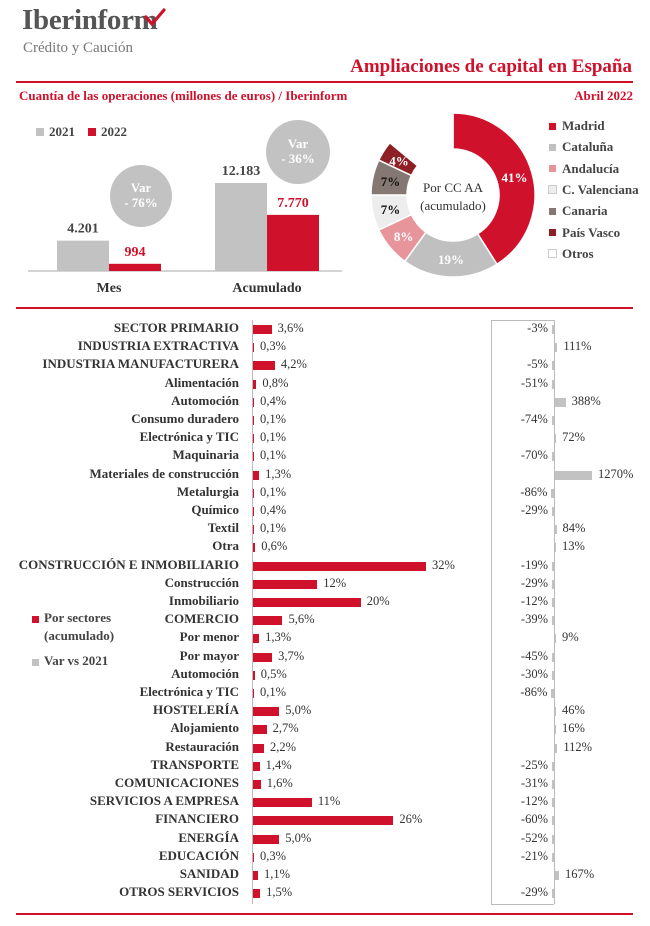  I want to click on sector-label: Otra, so click(225, 546).